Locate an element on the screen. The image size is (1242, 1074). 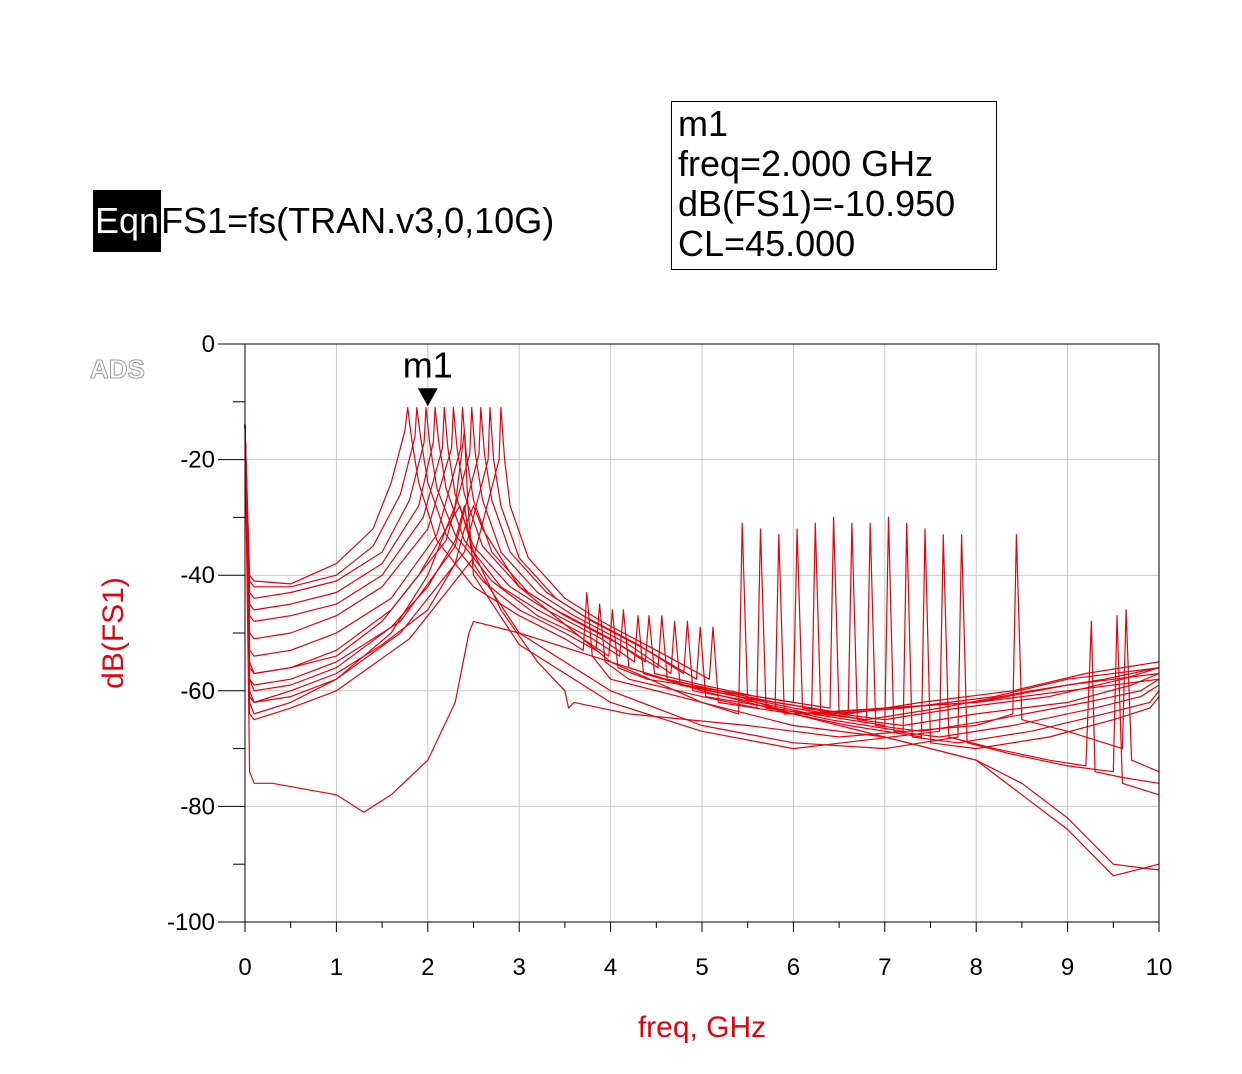
eqn-tag: Eqn is located at coordinates (127, 221).